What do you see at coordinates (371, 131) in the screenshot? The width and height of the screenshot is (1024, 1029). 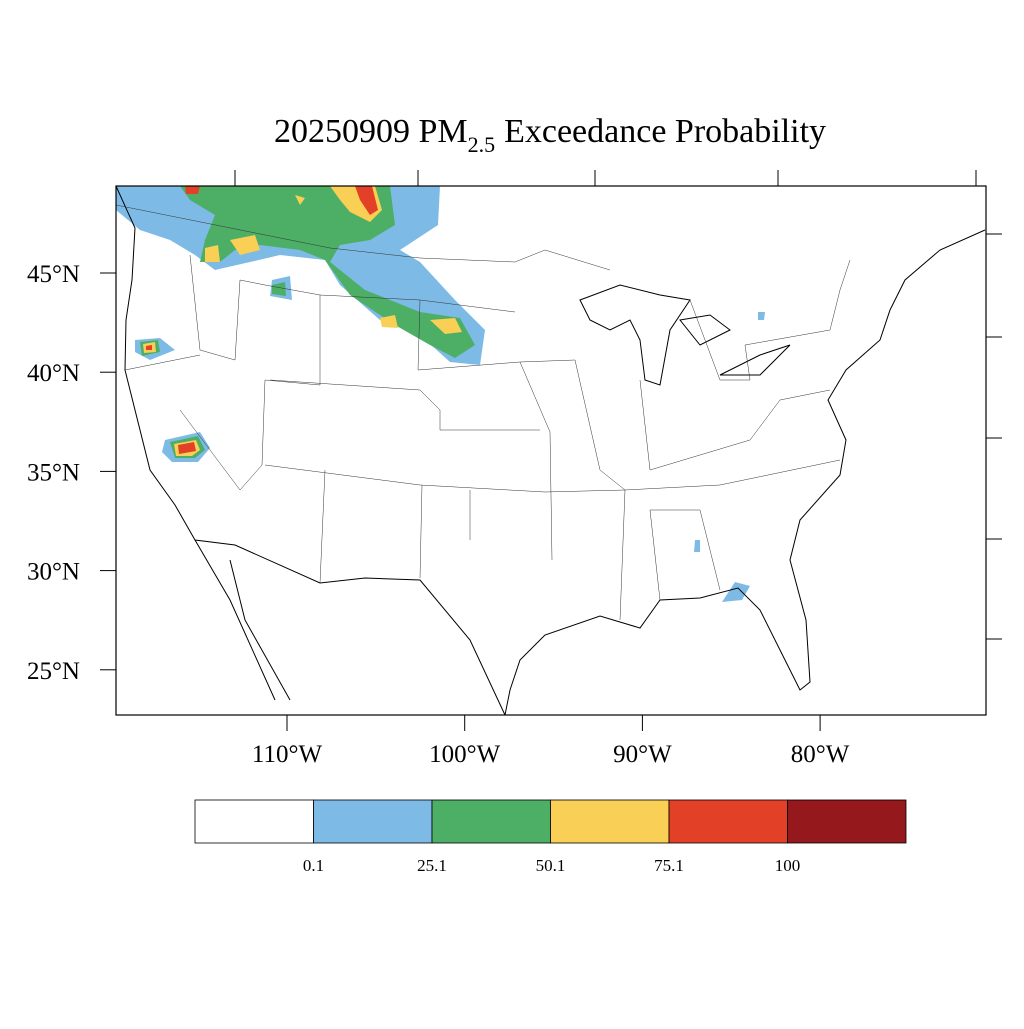 I see `title-main: 20250909 PM` at bounding box center [371, 131].